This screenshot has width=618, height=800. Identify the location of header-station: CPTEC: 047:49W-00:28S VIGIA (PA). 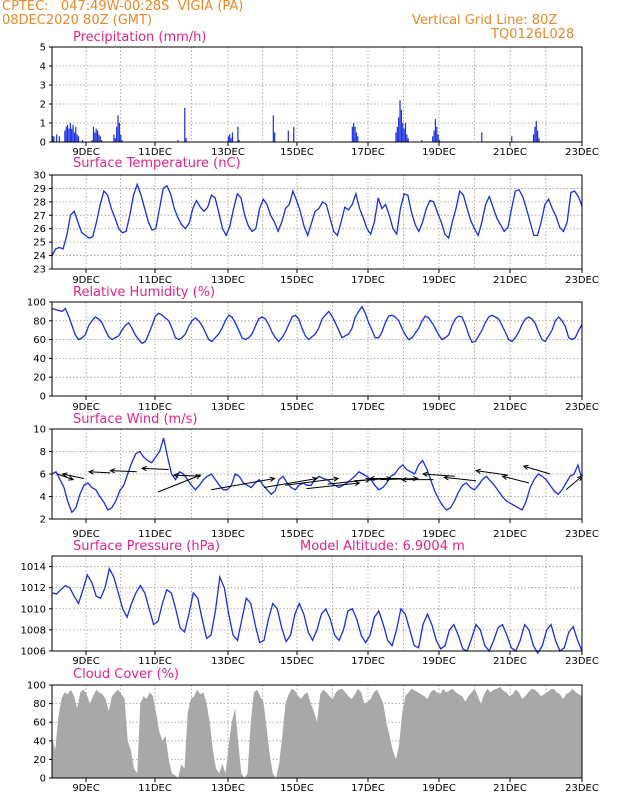
(123, 7).